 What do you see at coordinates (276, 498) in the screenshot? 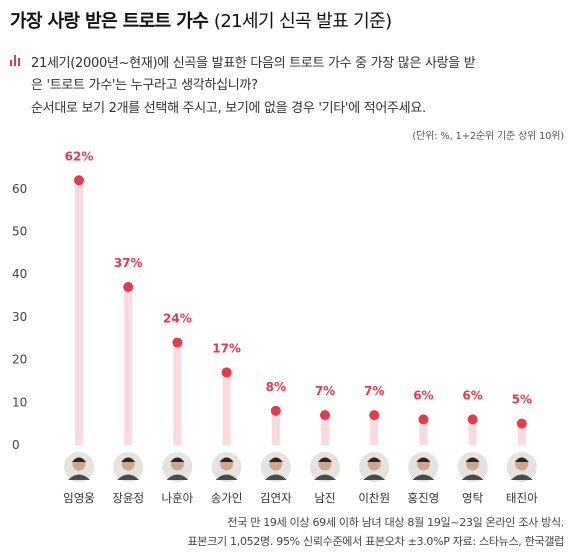
I see `category-label: 김연자` at bounding box center [276, 498].